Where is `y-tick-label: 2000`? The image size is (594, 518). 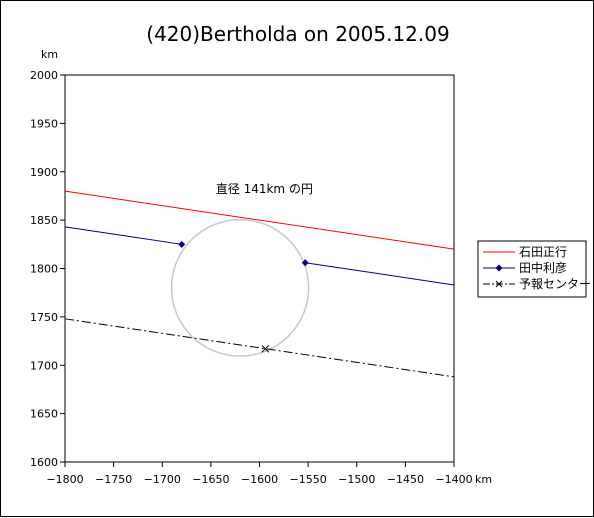 y-tick-label: 2000 is located at coordinates (44, 75).